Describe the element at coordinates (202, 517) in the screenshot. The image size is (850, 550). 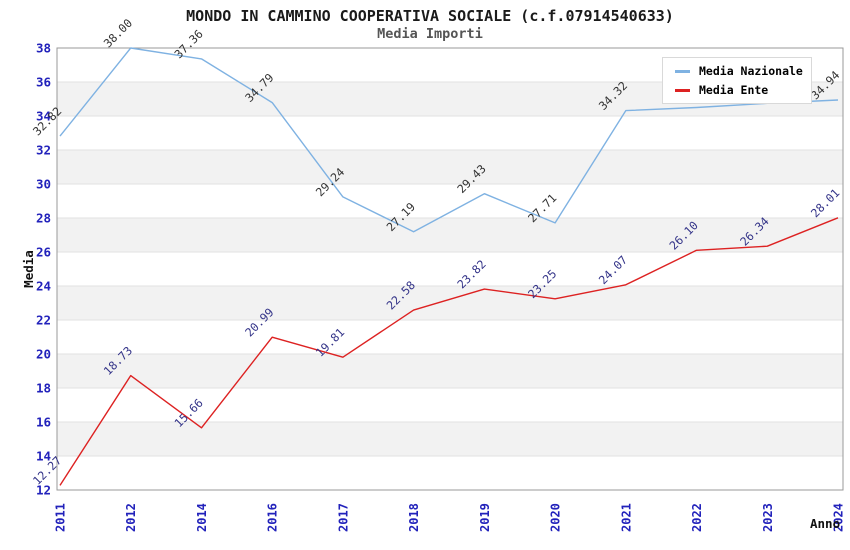
I see `x-tick-label: 2014` at that location.